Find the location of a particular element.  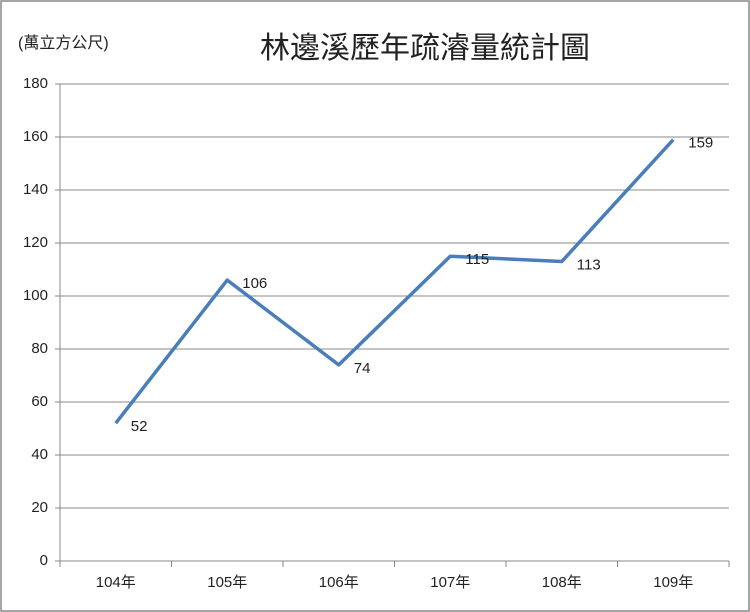

y-tick-label: 180 is located at coordinates (35, 83).